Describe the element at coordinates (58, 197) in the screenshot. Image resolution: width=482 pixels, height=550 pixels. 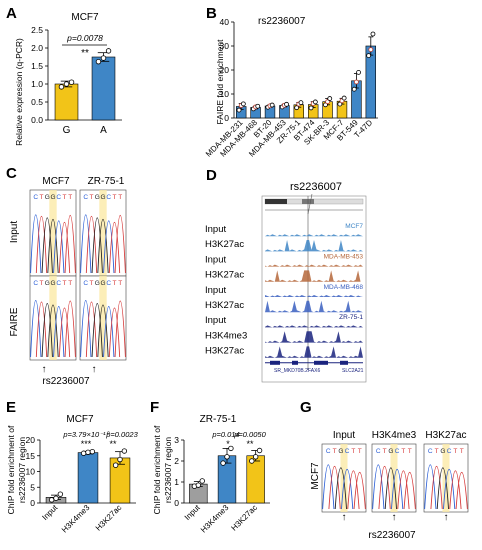
I see `panel-c-input-mcf7-base-call: C` at that location.